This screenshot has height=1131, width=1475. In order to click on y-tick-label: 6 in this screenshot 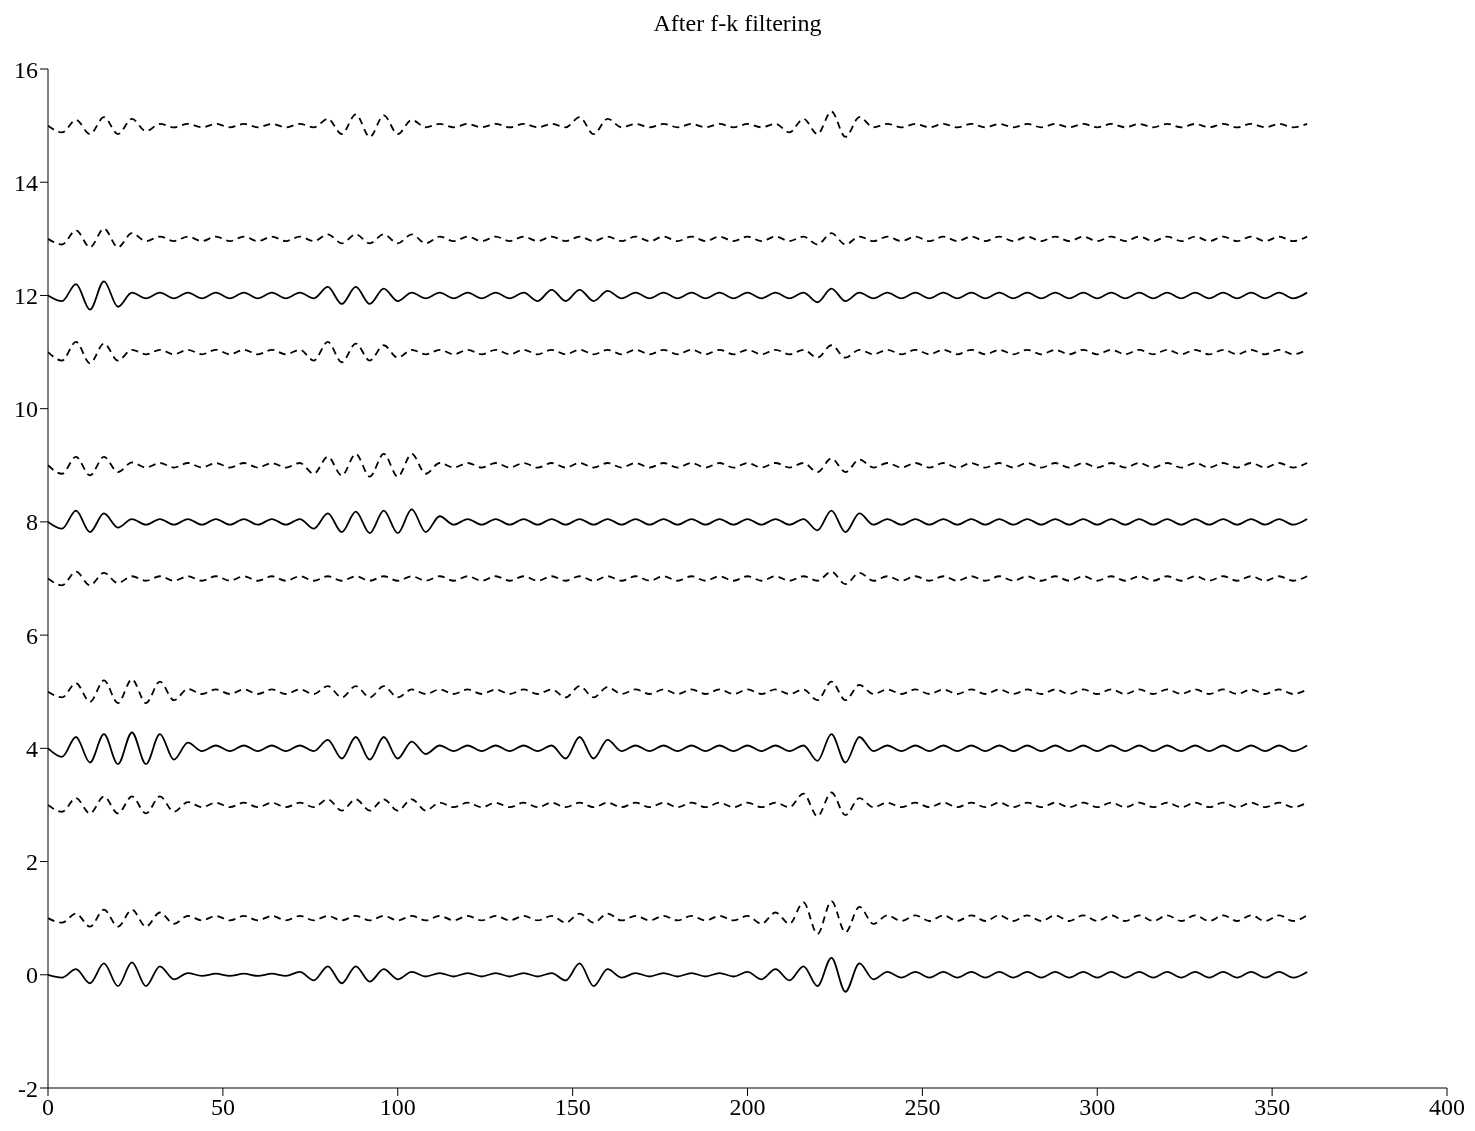, I will do `click(32, 635)`.